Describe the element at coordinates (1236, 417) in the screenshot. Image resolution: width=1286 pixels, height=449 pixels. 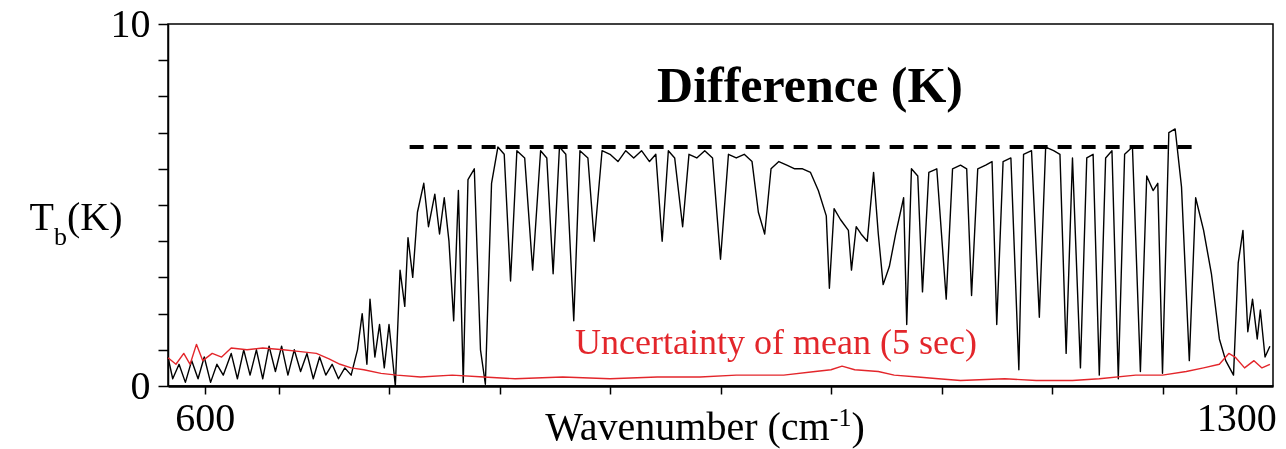
I see `x-tick-label: 1300` at that location.